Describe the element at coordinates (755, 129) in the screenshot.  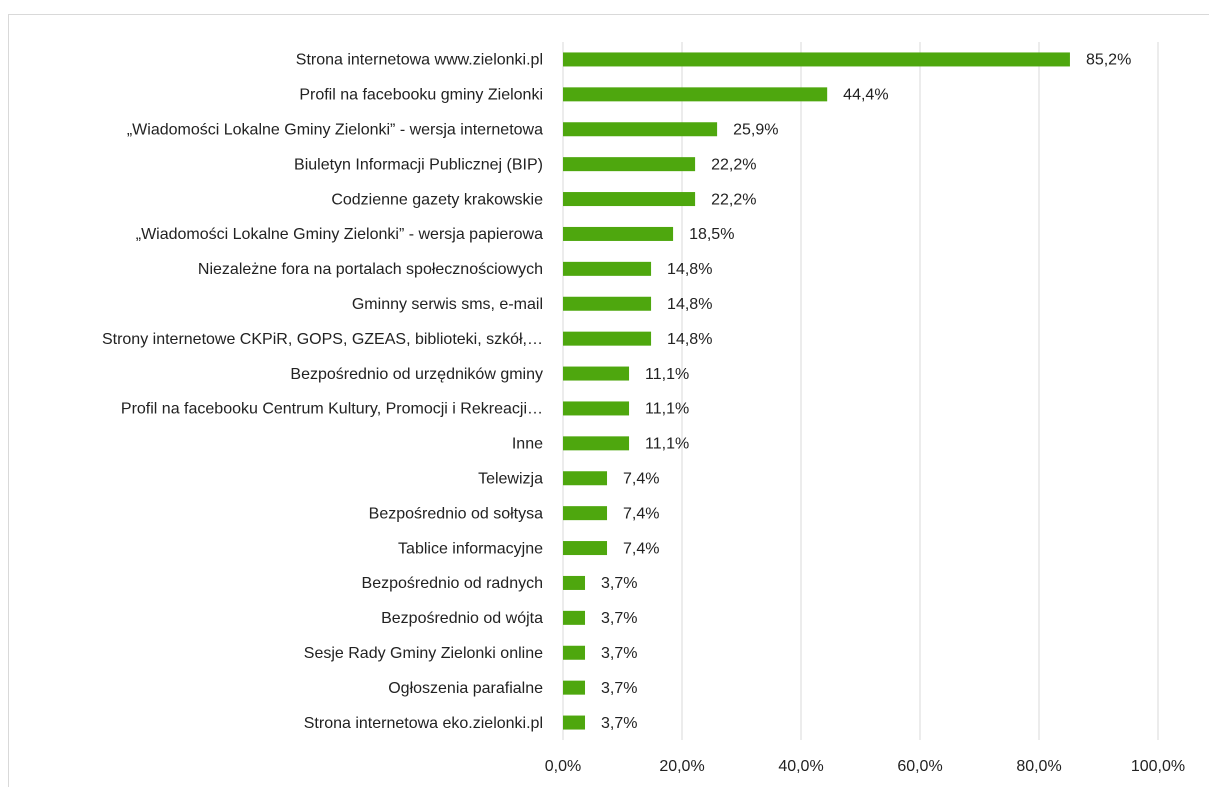
I see `value-label: 25,9%` at that location.